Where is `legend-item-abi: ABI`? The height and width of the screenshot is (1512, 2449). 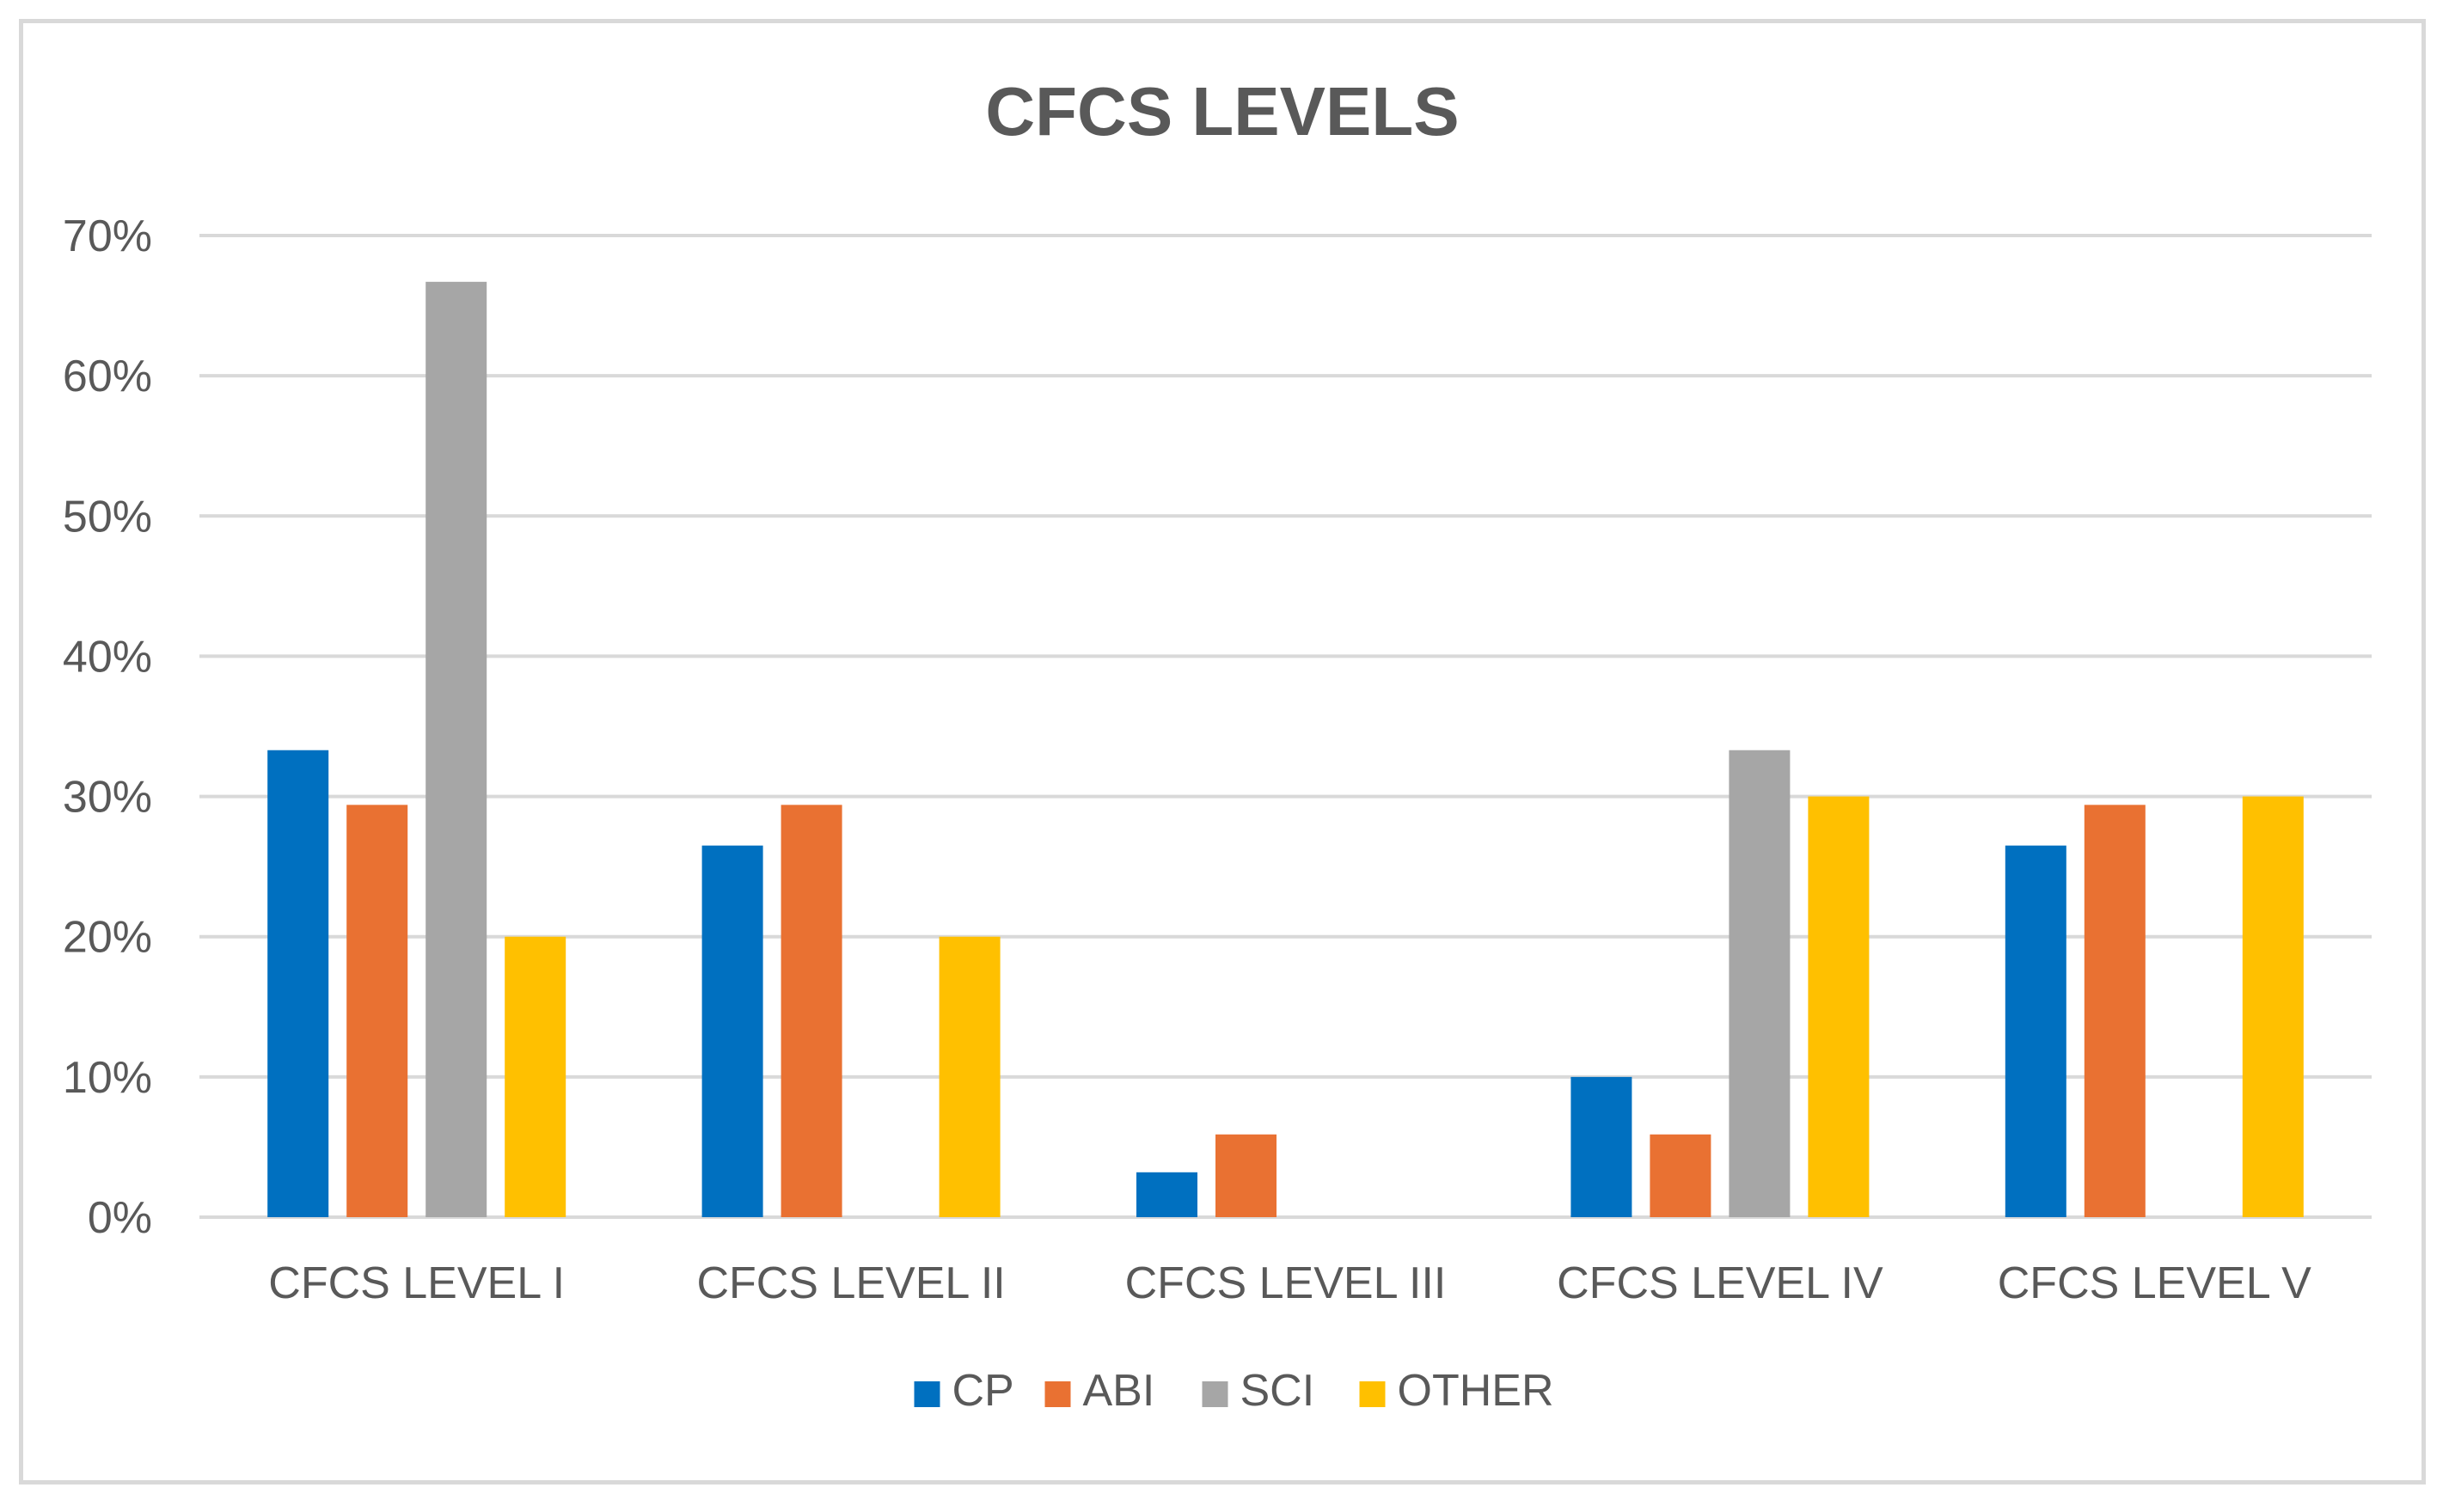 legend-item-abi: ABI is located at coordinates (1099, 1391).